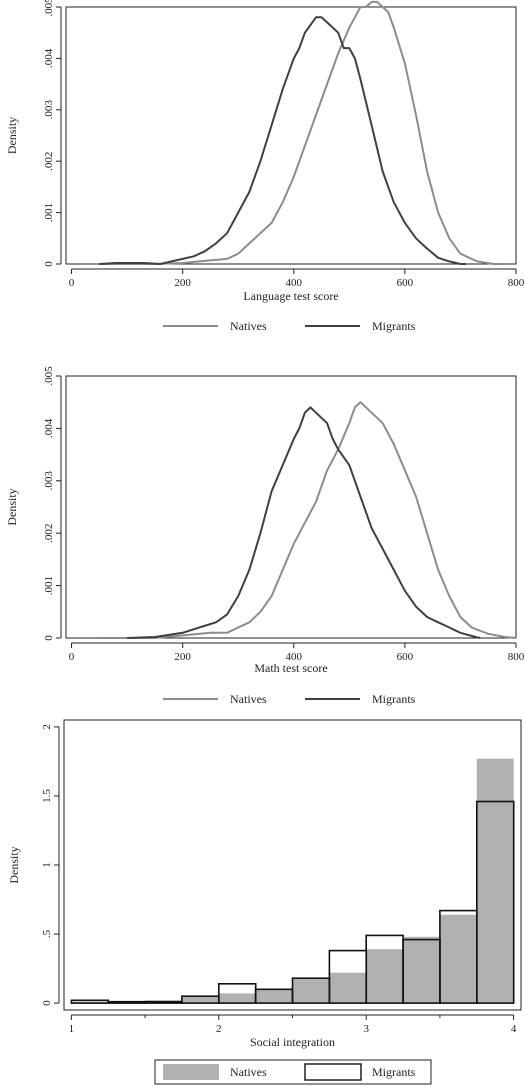 The width and height of the screenshot is (525, 1087). I want to click on x-tick-label: 1, so click(72, 1029).